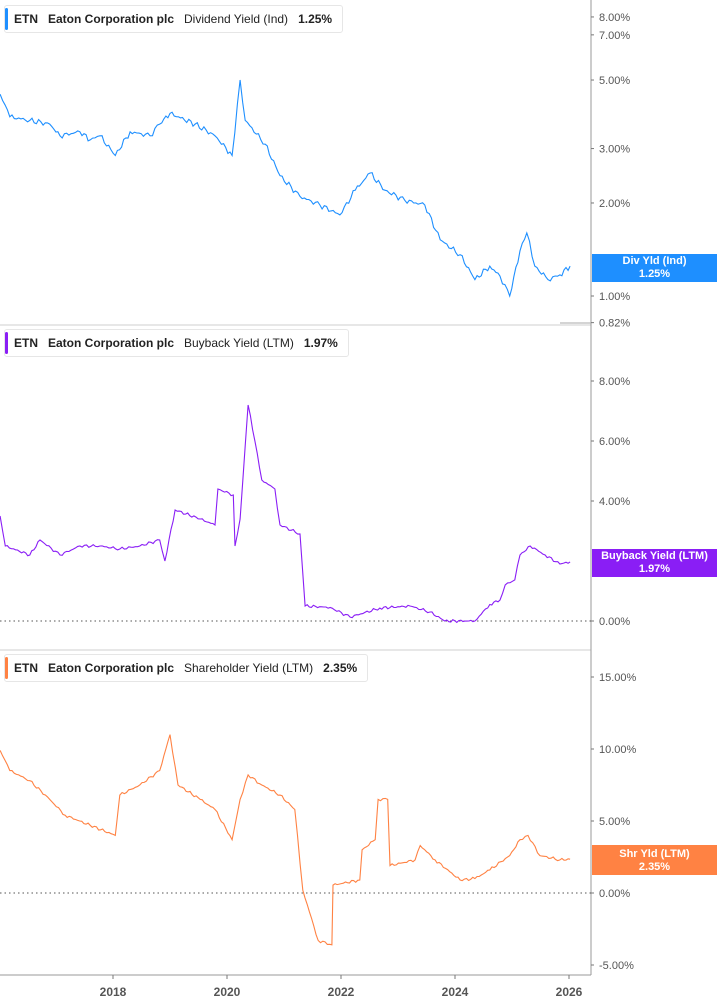 The width and height of the screenshot is (717, 1005). I want to click on tag-label: Div Yld (Ind), so click(654, 261).